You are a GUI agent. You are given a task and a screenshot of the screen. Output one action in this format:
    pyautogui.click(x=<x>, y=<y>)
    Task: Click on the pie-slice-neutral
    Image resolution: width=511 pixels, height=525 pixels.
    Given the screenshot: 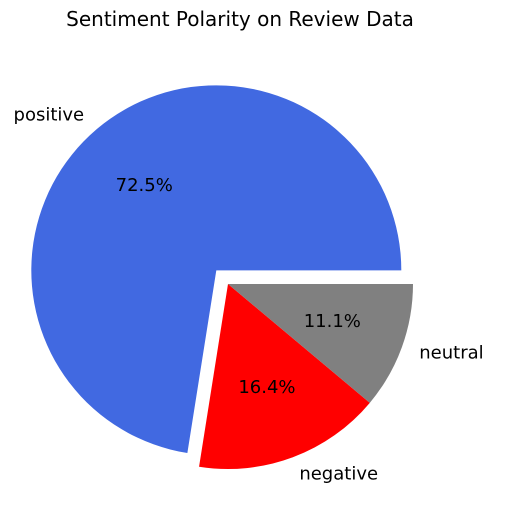 What is the action you would take?
    pyautogui.click(x=320, y=343)
    